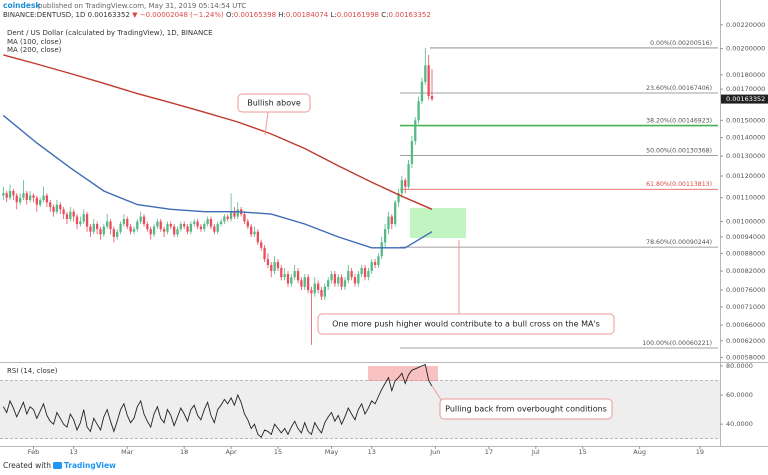 Image resolution: width=768 pixels, height=475 pixels. What do you see at coordinates (230, 15) in the screenshot?
I see `open-label: O:` at bounding box center [230, 15].